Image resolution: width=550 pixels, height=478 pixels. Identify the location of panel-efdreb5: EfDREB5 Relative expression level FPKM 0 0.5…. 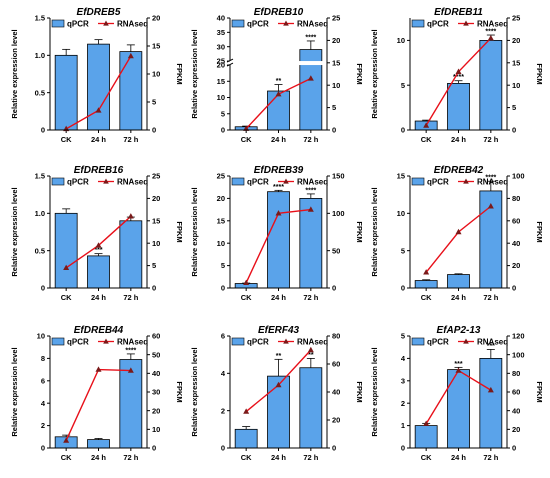
(97, 75).